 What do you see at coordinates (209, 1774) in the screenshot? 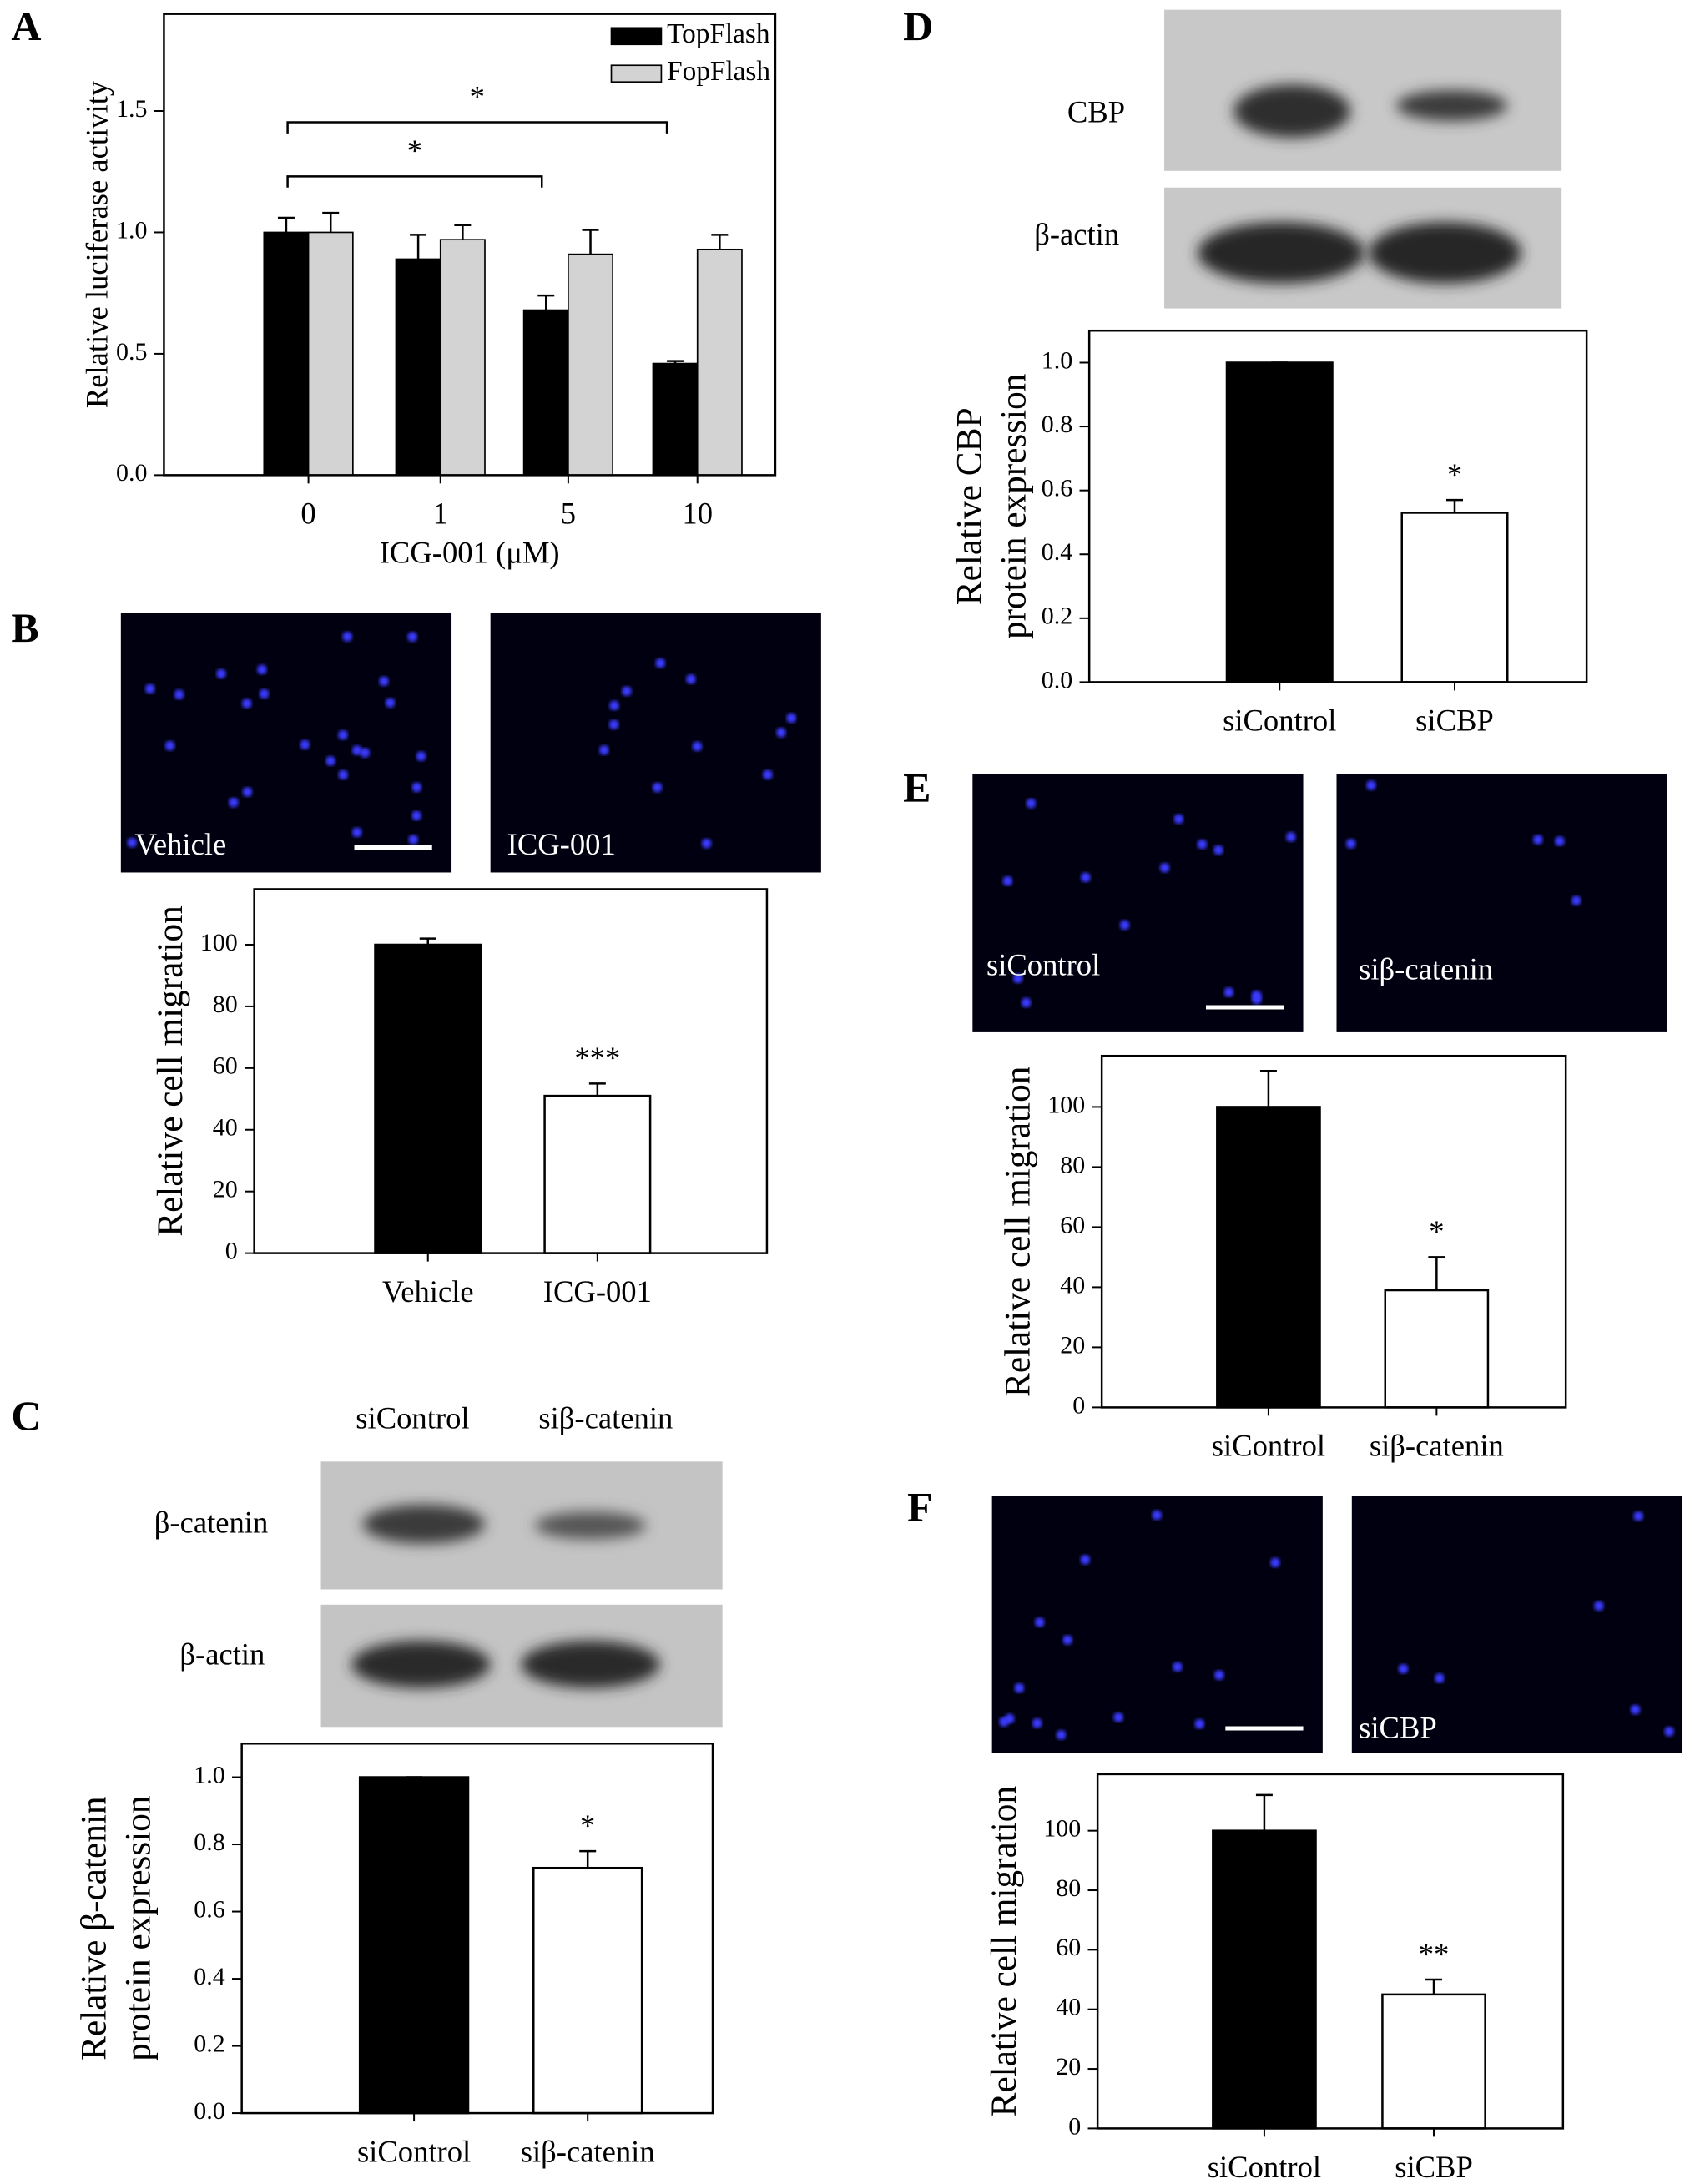
I see `y-tick-label: 1.0` at bounding box center [209, 1774].